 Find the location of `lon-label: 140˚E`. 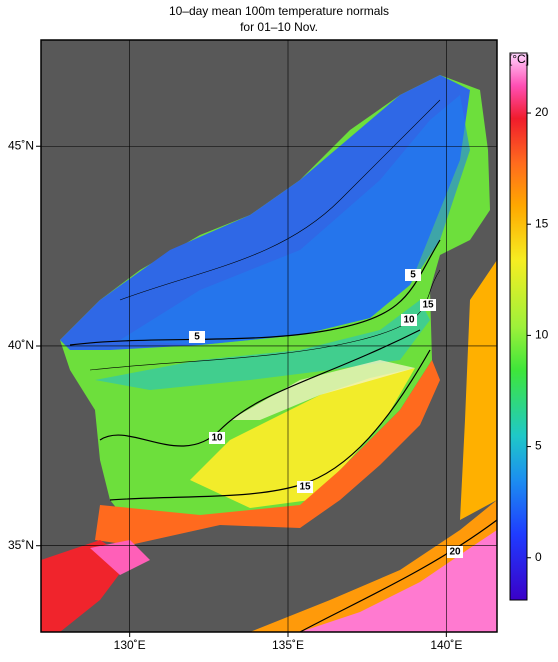

lon-label: 140˚E is located at coordinates (446, 645).